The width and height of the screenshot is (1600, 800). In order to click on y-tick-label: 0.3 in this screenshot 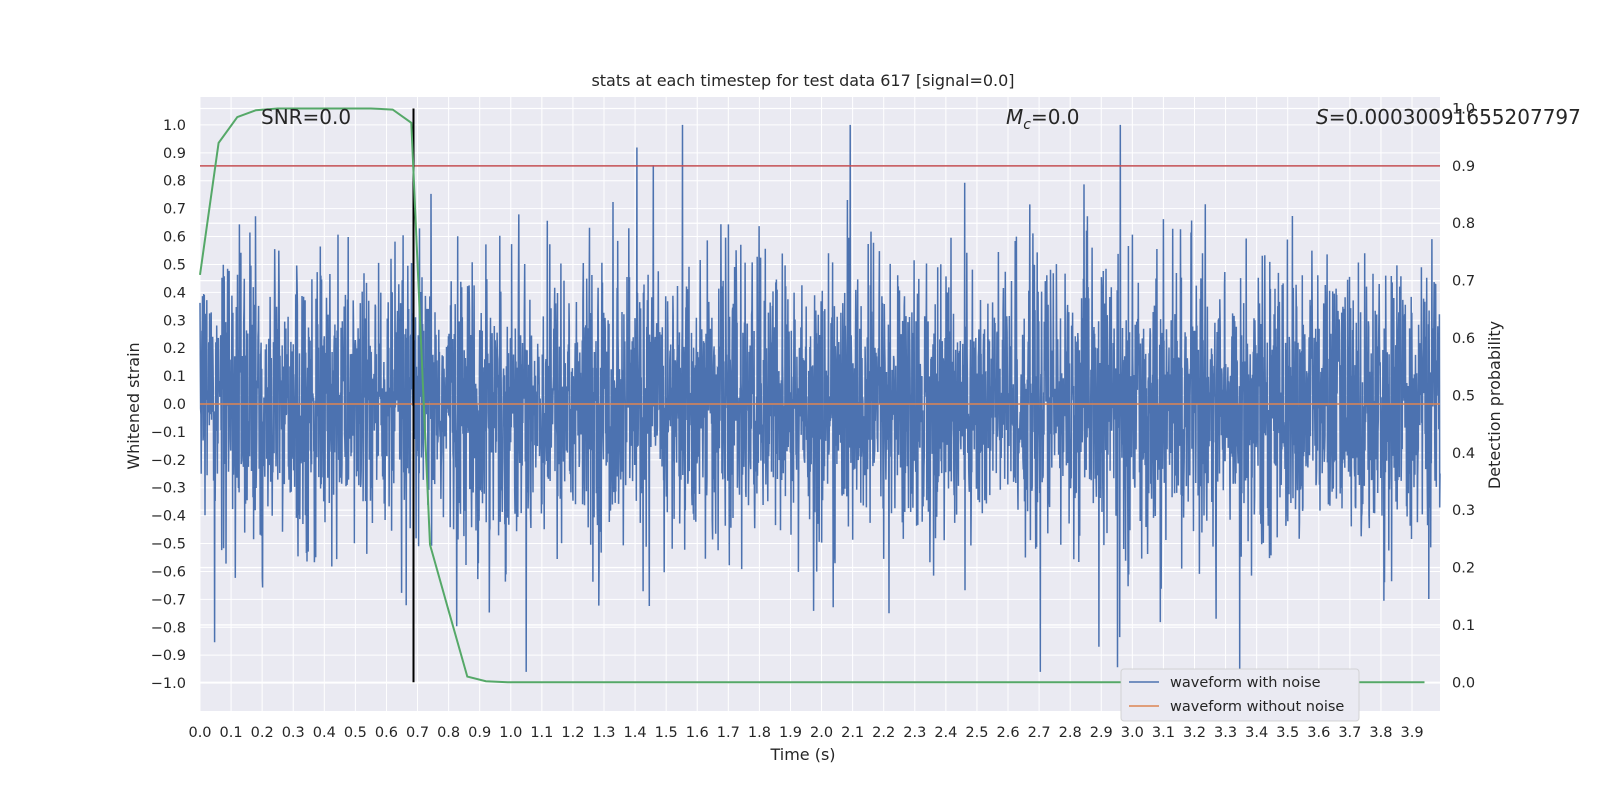, I will do `click(174, 321)`.